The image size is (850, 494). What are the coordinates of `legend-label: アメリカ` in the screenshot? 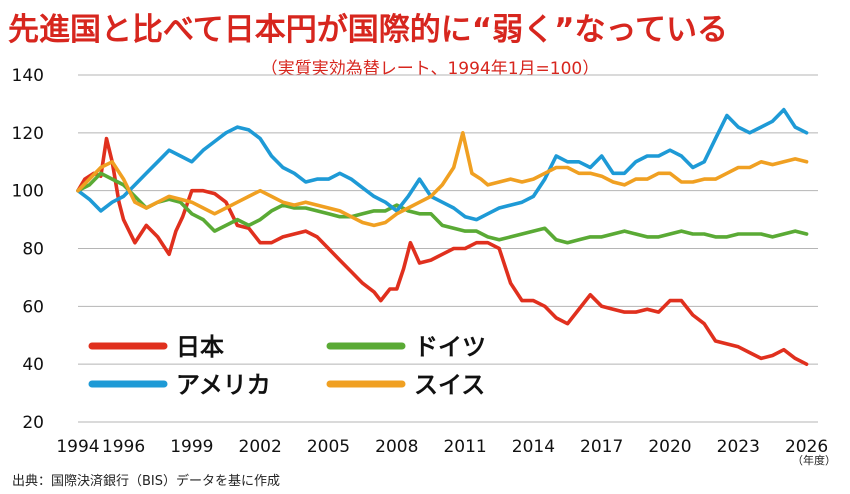 It's located at (223, 385).